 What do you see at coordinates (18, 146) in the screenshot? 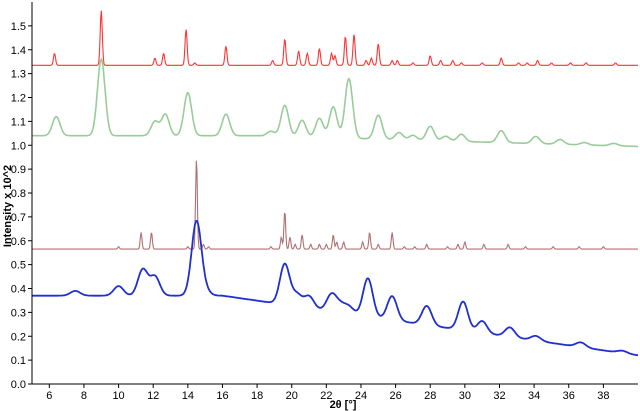
I see `y-tick-label: 1.0` at bounding box center [18, 146].